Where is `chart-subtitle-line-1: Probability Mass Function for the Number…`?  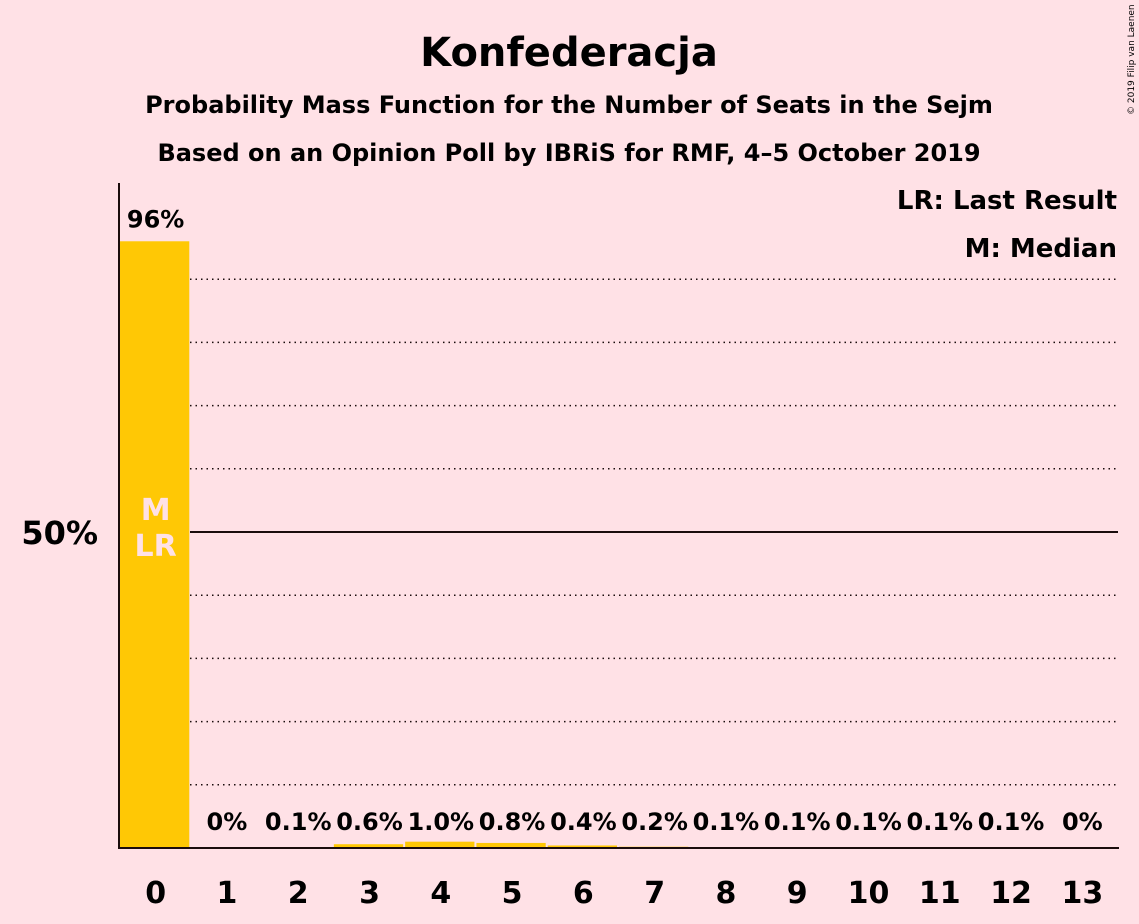 chart-subtitle-line-1: Probability Mass Function for the Number… is located at coordinates (569, 105).